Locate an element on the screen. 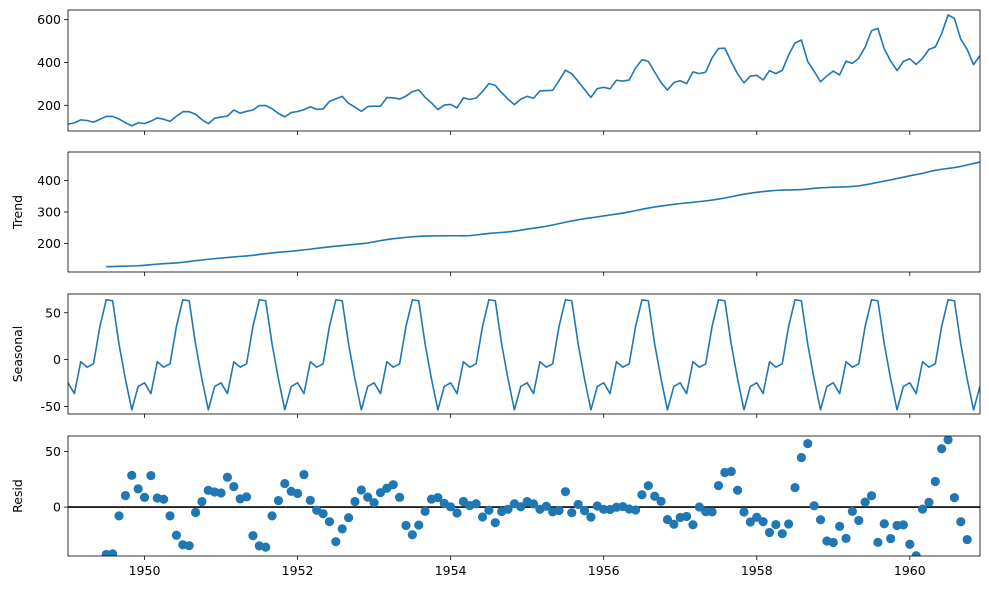  seasonal-ytick-label: 50 is located at coordinates (53, 312).